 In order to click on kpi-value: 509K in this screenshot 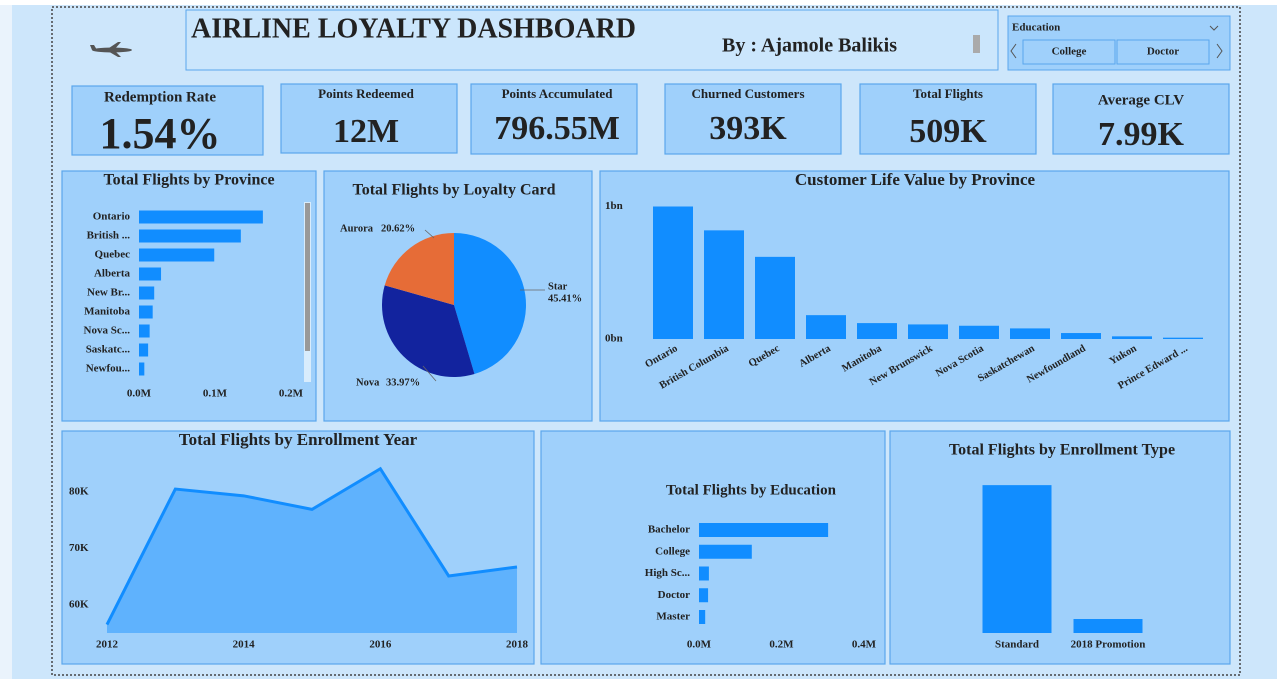, I will do `click(948, 131)`.